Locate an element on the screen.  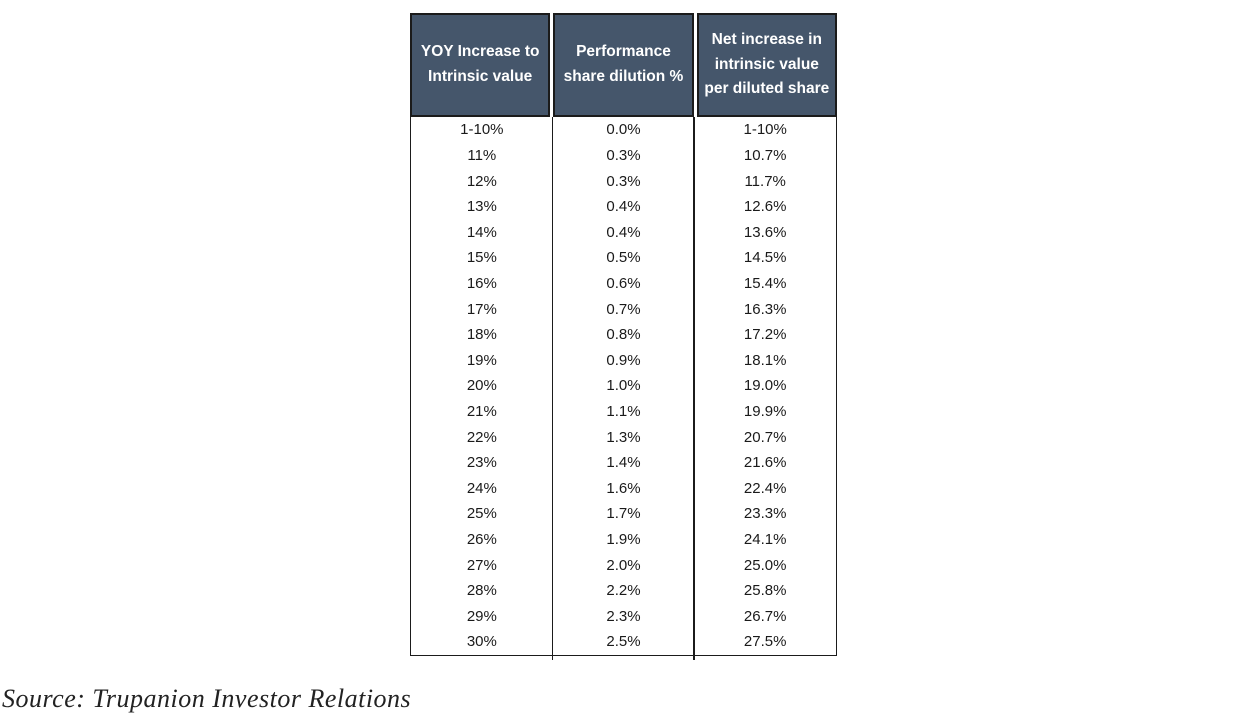
table-cell: 0.7% is located at coordinates (623, 309).